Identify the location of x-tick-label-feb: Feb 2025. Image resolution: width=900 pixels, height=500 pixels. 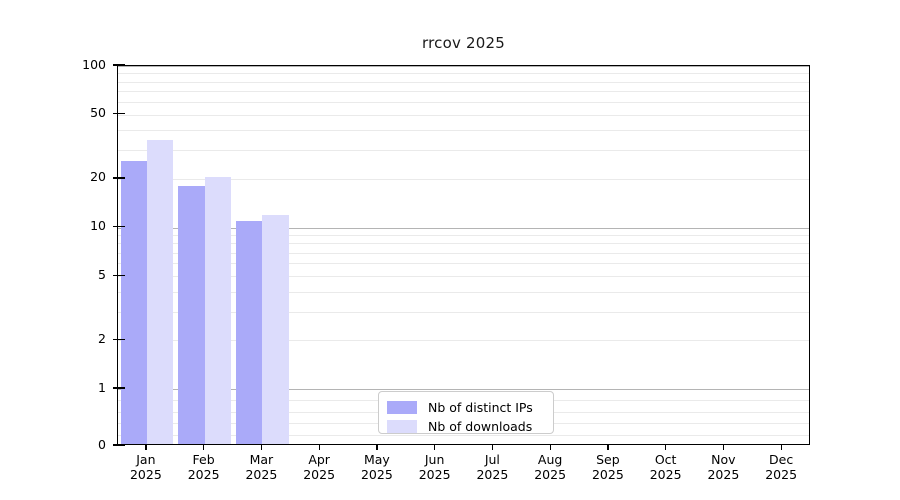
(204, 467).